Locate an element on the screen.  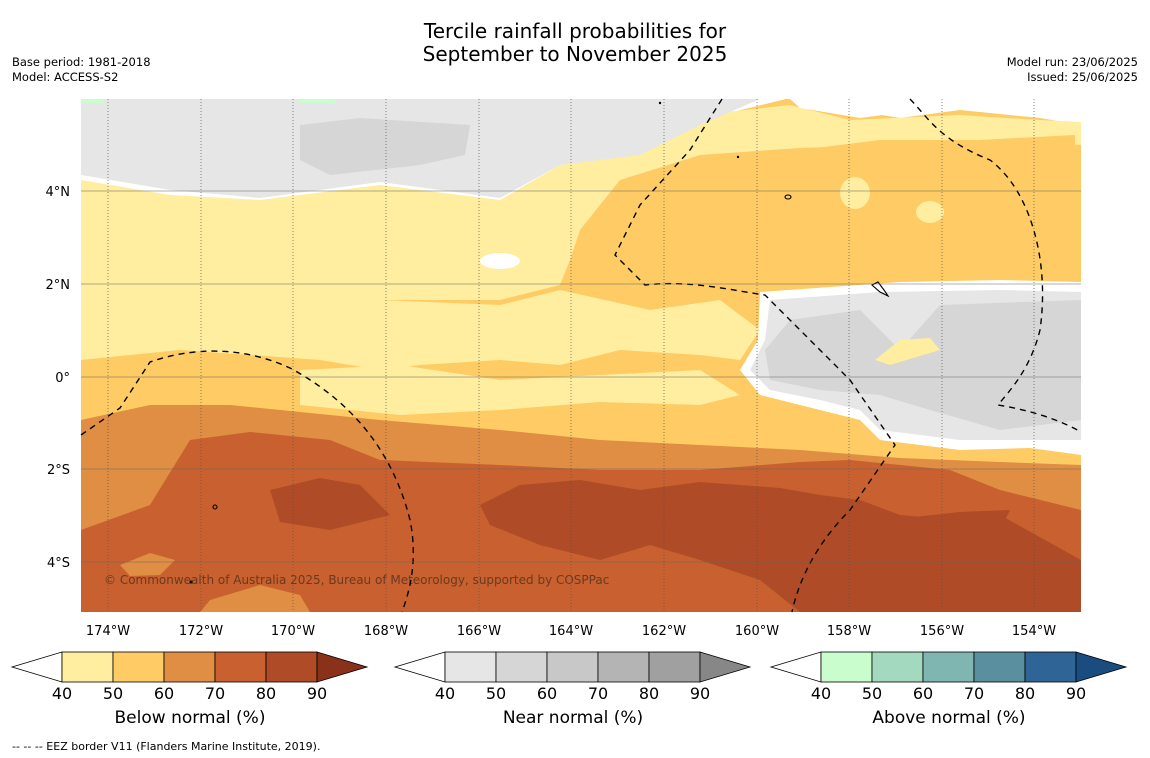
colorbar-near-high-arrow is located at coordinates (725, 667).